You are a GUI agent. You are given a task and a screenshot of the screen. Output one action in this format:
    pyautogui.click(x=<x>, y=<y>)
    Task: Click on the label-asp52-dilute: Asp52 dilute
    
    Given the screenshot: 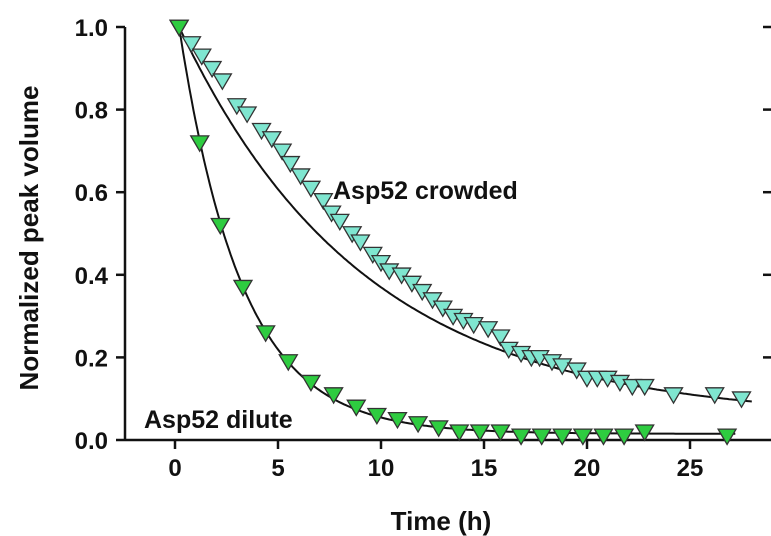 What is the action you would take?
    pyautogui.click(x=218, y=420)
    